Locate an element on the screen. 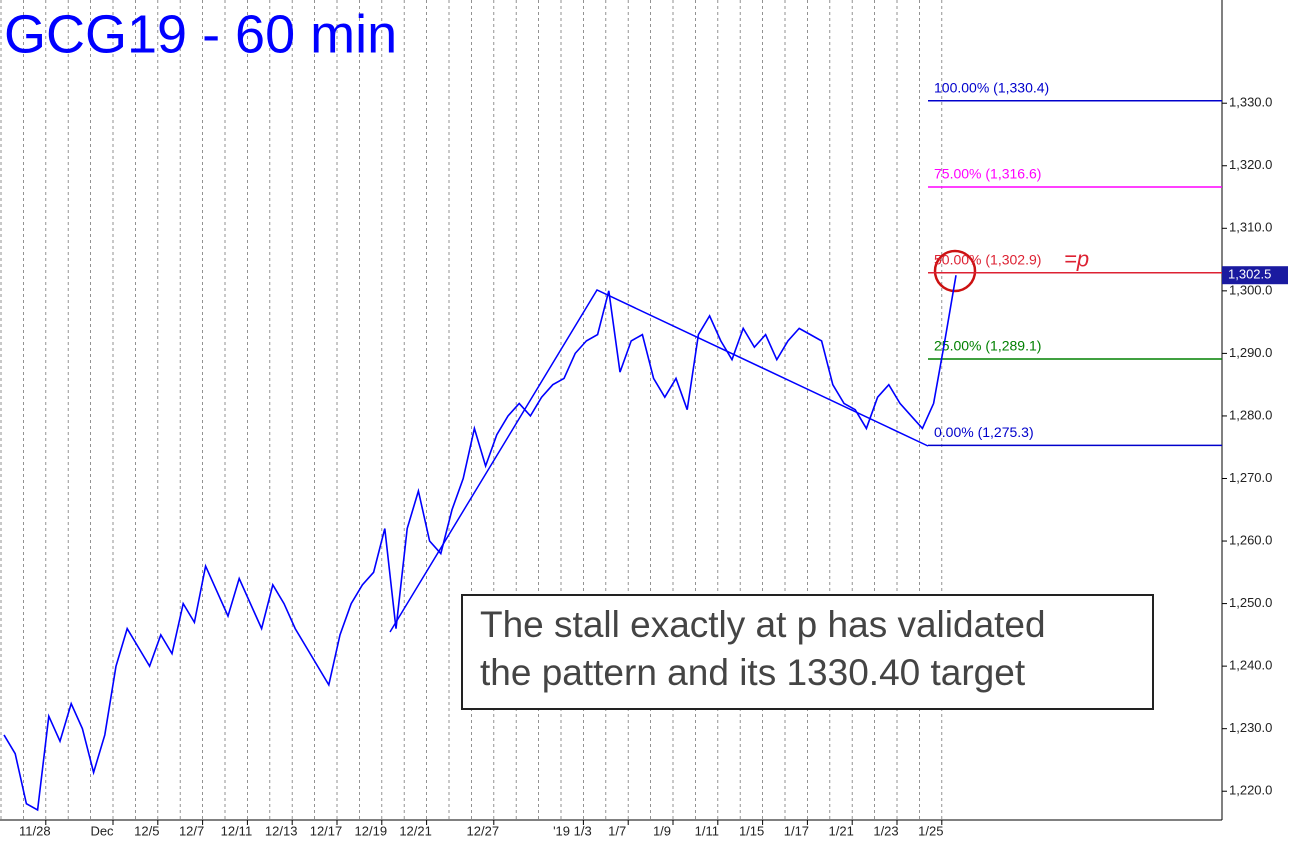 This screenshot has width=1290, height=859. chart-title: GCG19 - 60 min is located at coordinates (200, 34).